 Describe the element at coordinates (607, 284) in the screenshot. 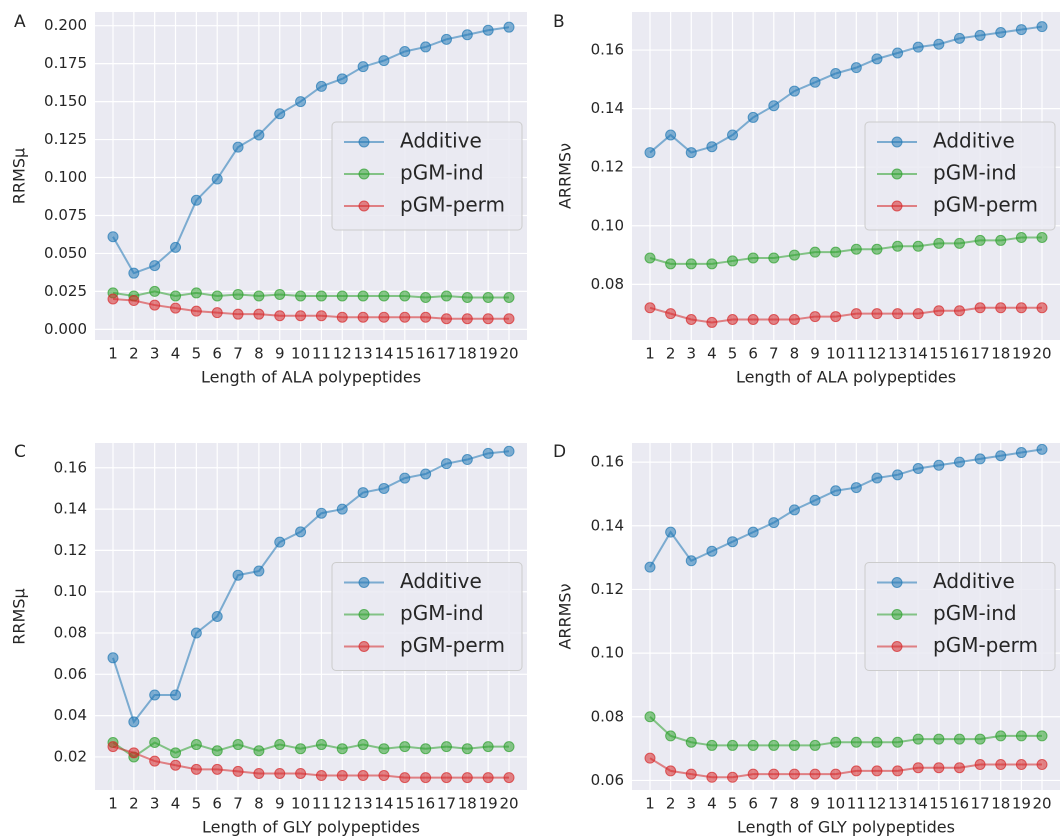

I see `y-tick-label: 0.08` at that location.